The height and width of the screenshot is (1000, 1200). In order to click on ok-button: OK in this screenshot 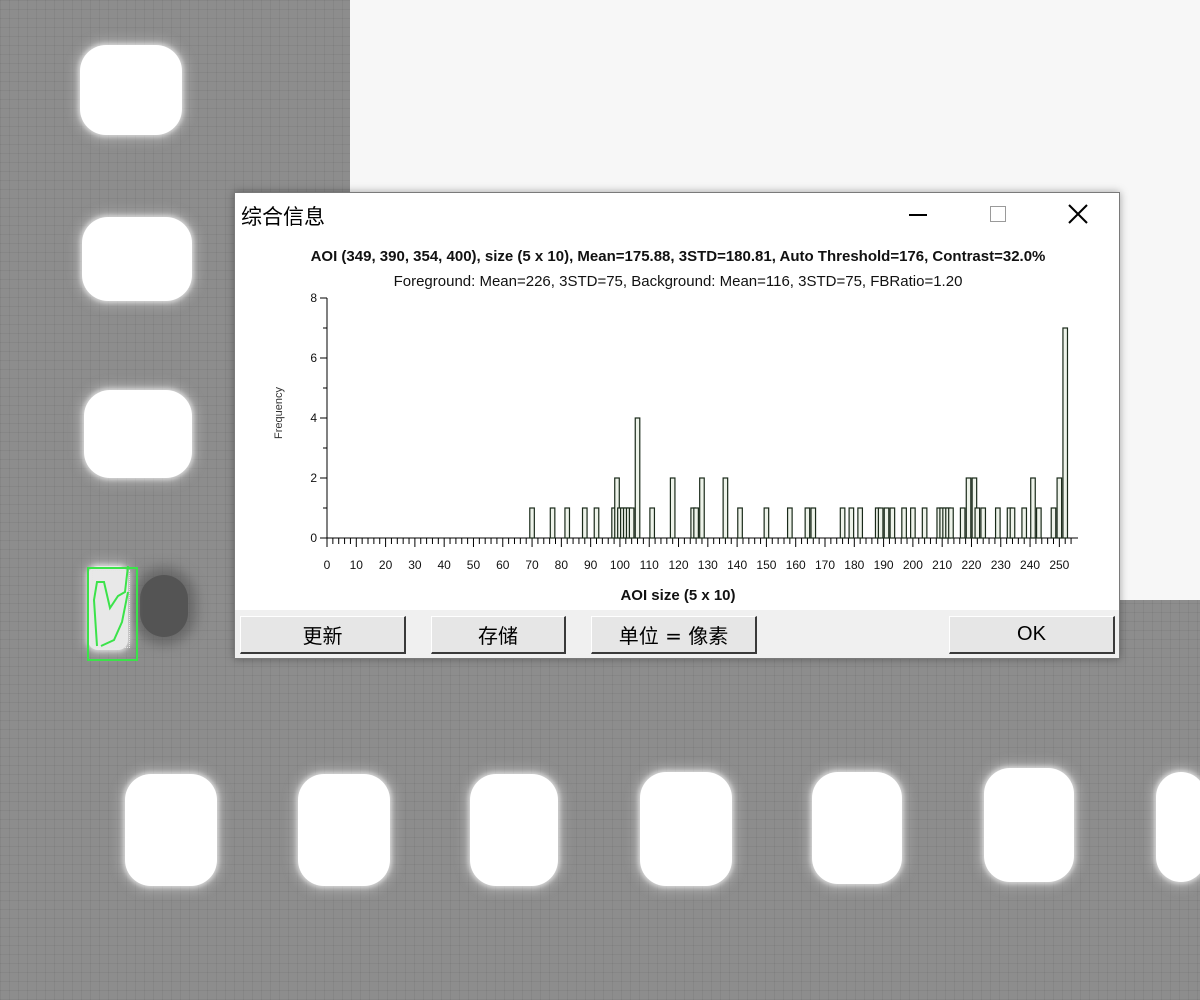, I will do `click(1032, 635)`.